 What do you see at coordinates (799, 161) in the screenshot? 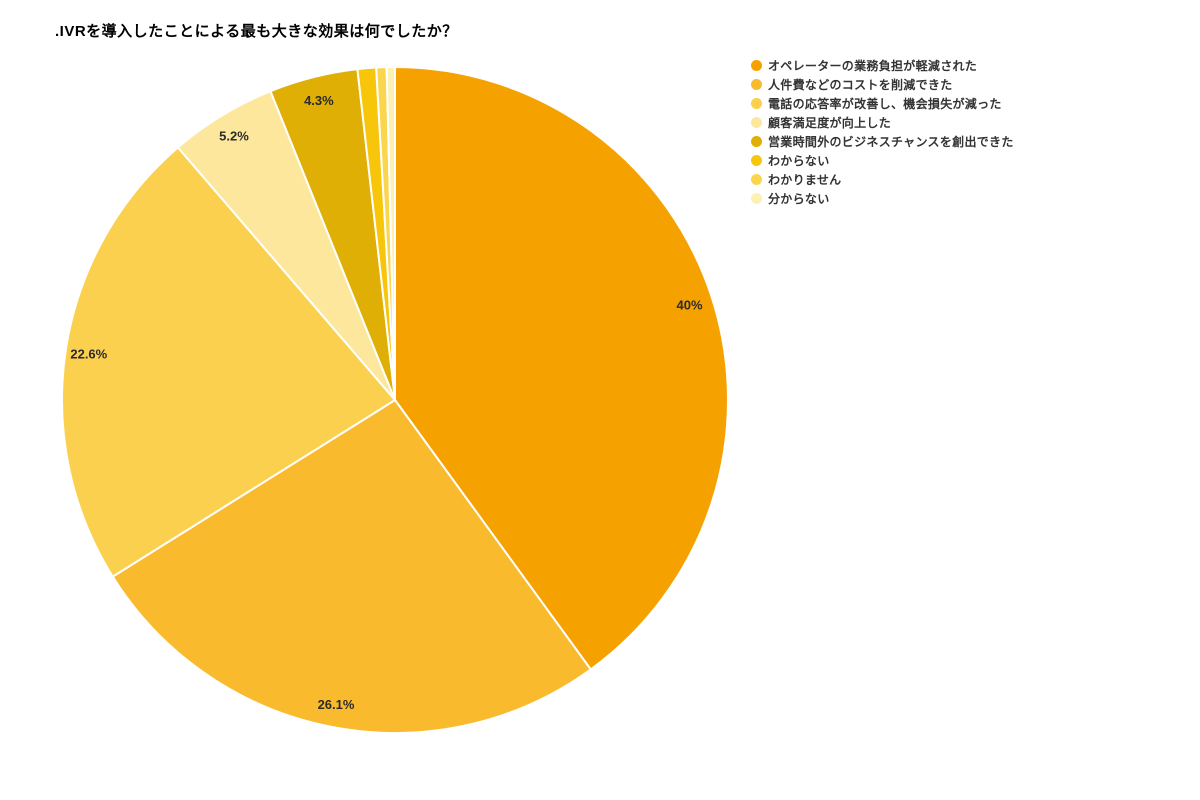
I see `legend-label: わからない` at bounding box center [799, 161].